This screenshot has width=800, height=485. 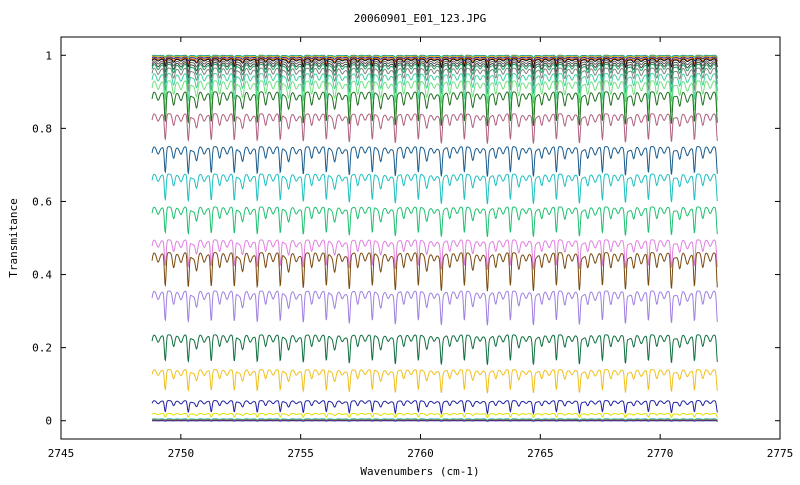 I want to click on y-tick-label: 1, so click(x=48, y=55).